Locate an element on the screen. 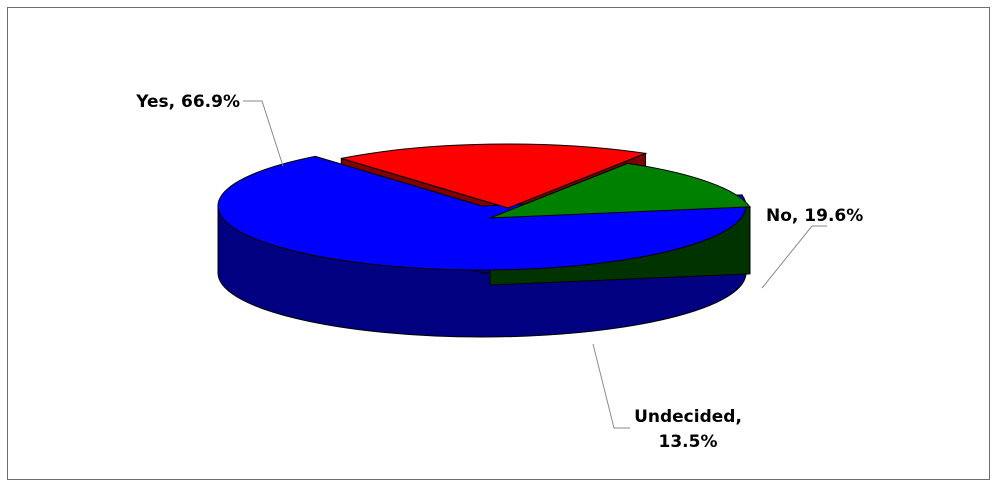 This screenshot has width=999, height=490. slice-yes is located at coordinates (482, 213).